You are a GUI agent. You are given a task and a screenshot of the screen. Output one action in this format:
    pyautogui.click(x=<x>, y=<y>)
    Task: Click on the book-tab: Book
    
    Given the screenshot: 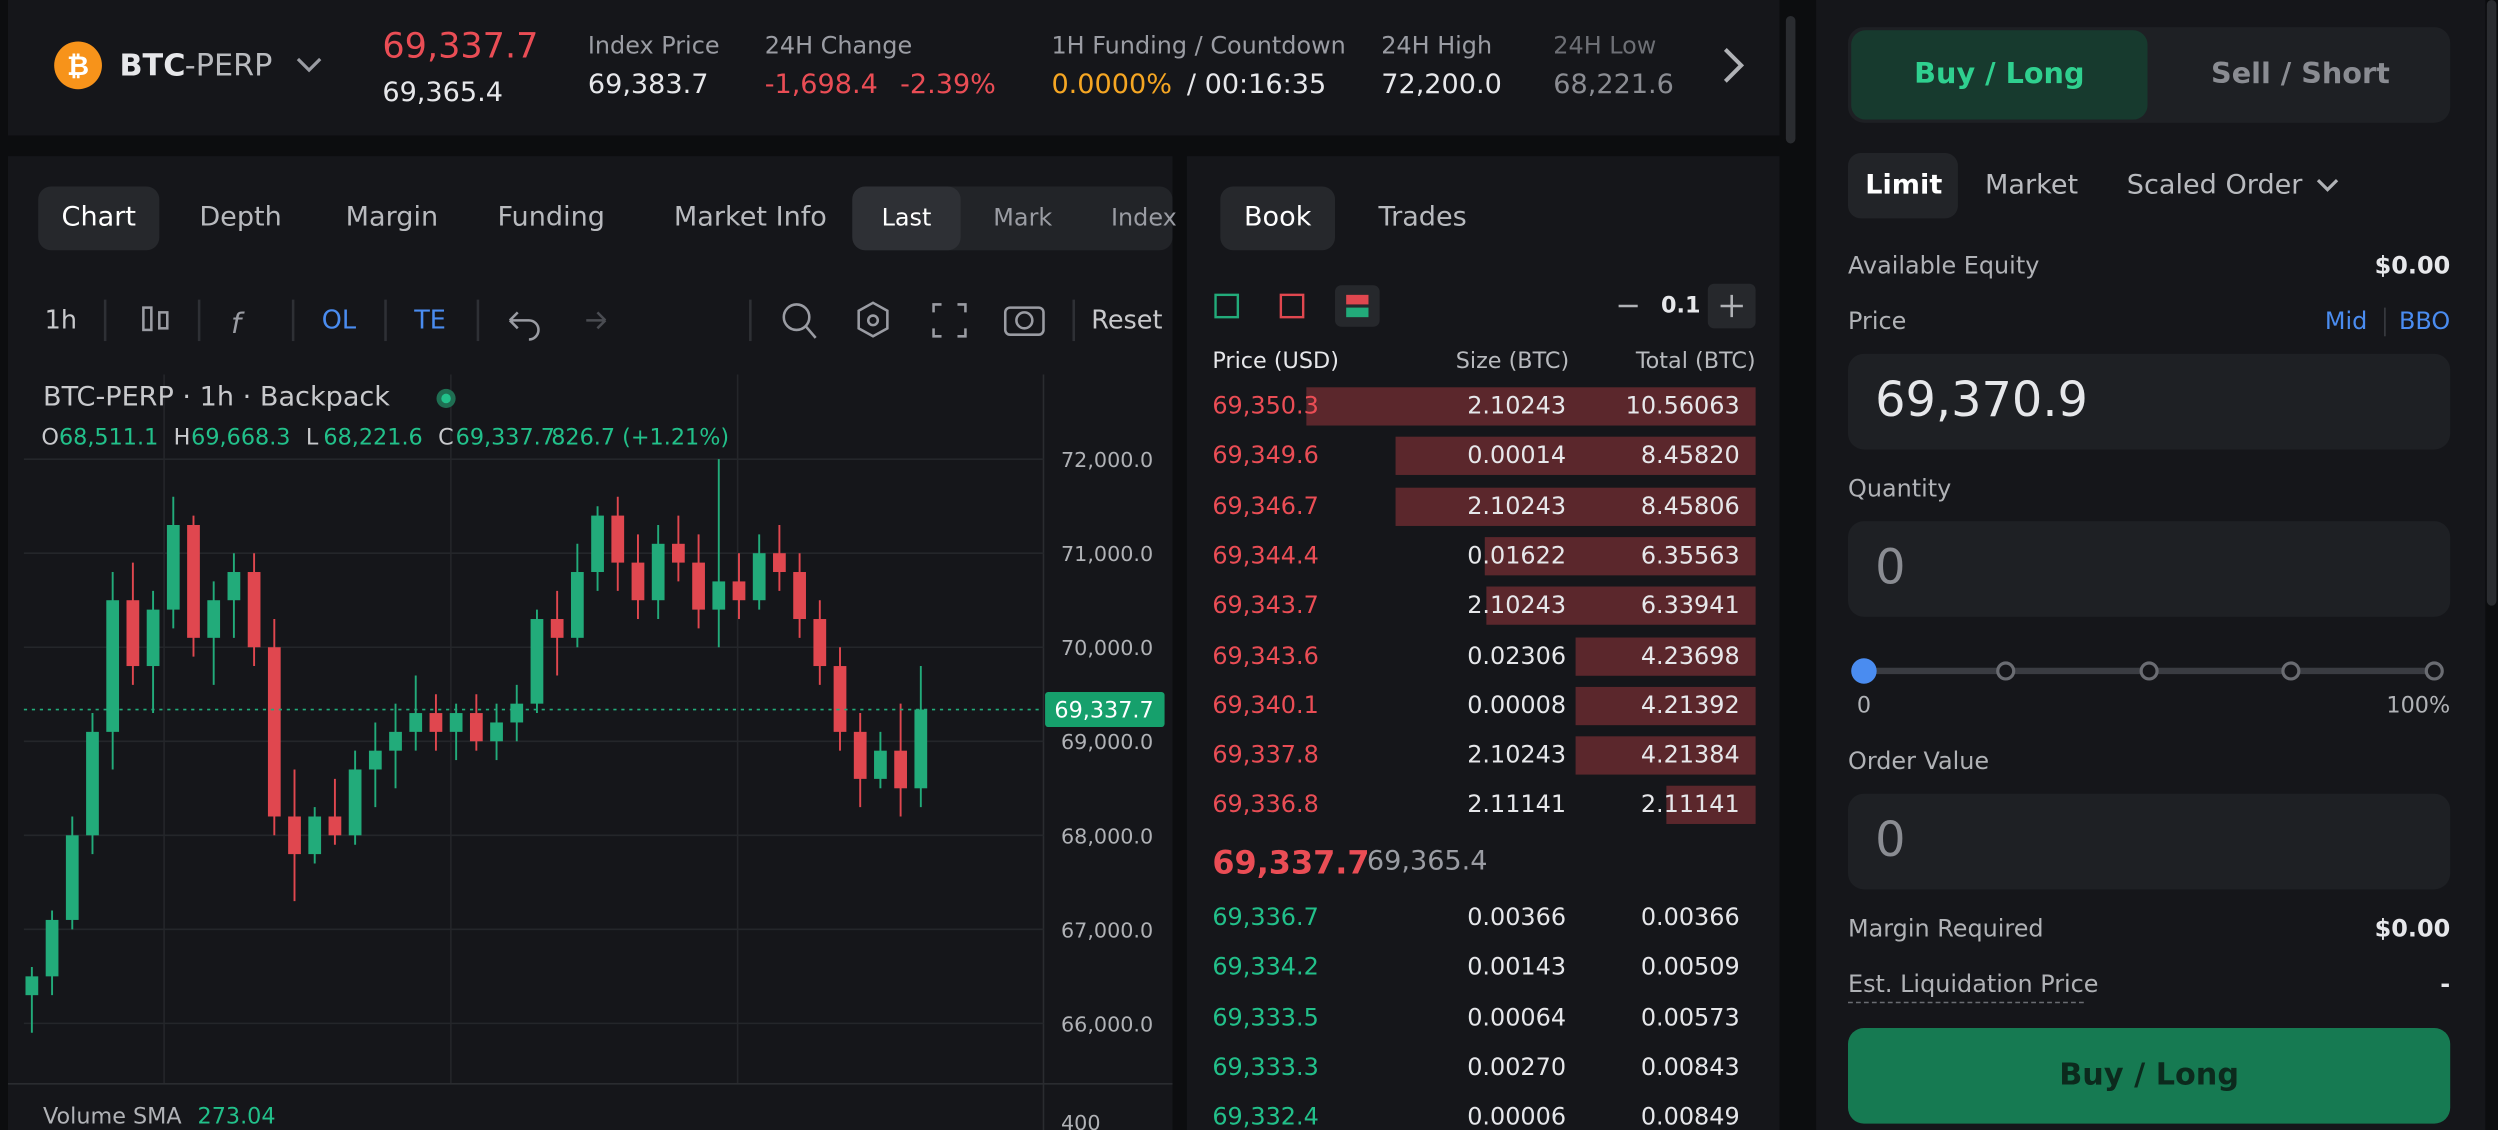 What is the action you would take?
    pyautogui.click(x=1277, y=217)
    